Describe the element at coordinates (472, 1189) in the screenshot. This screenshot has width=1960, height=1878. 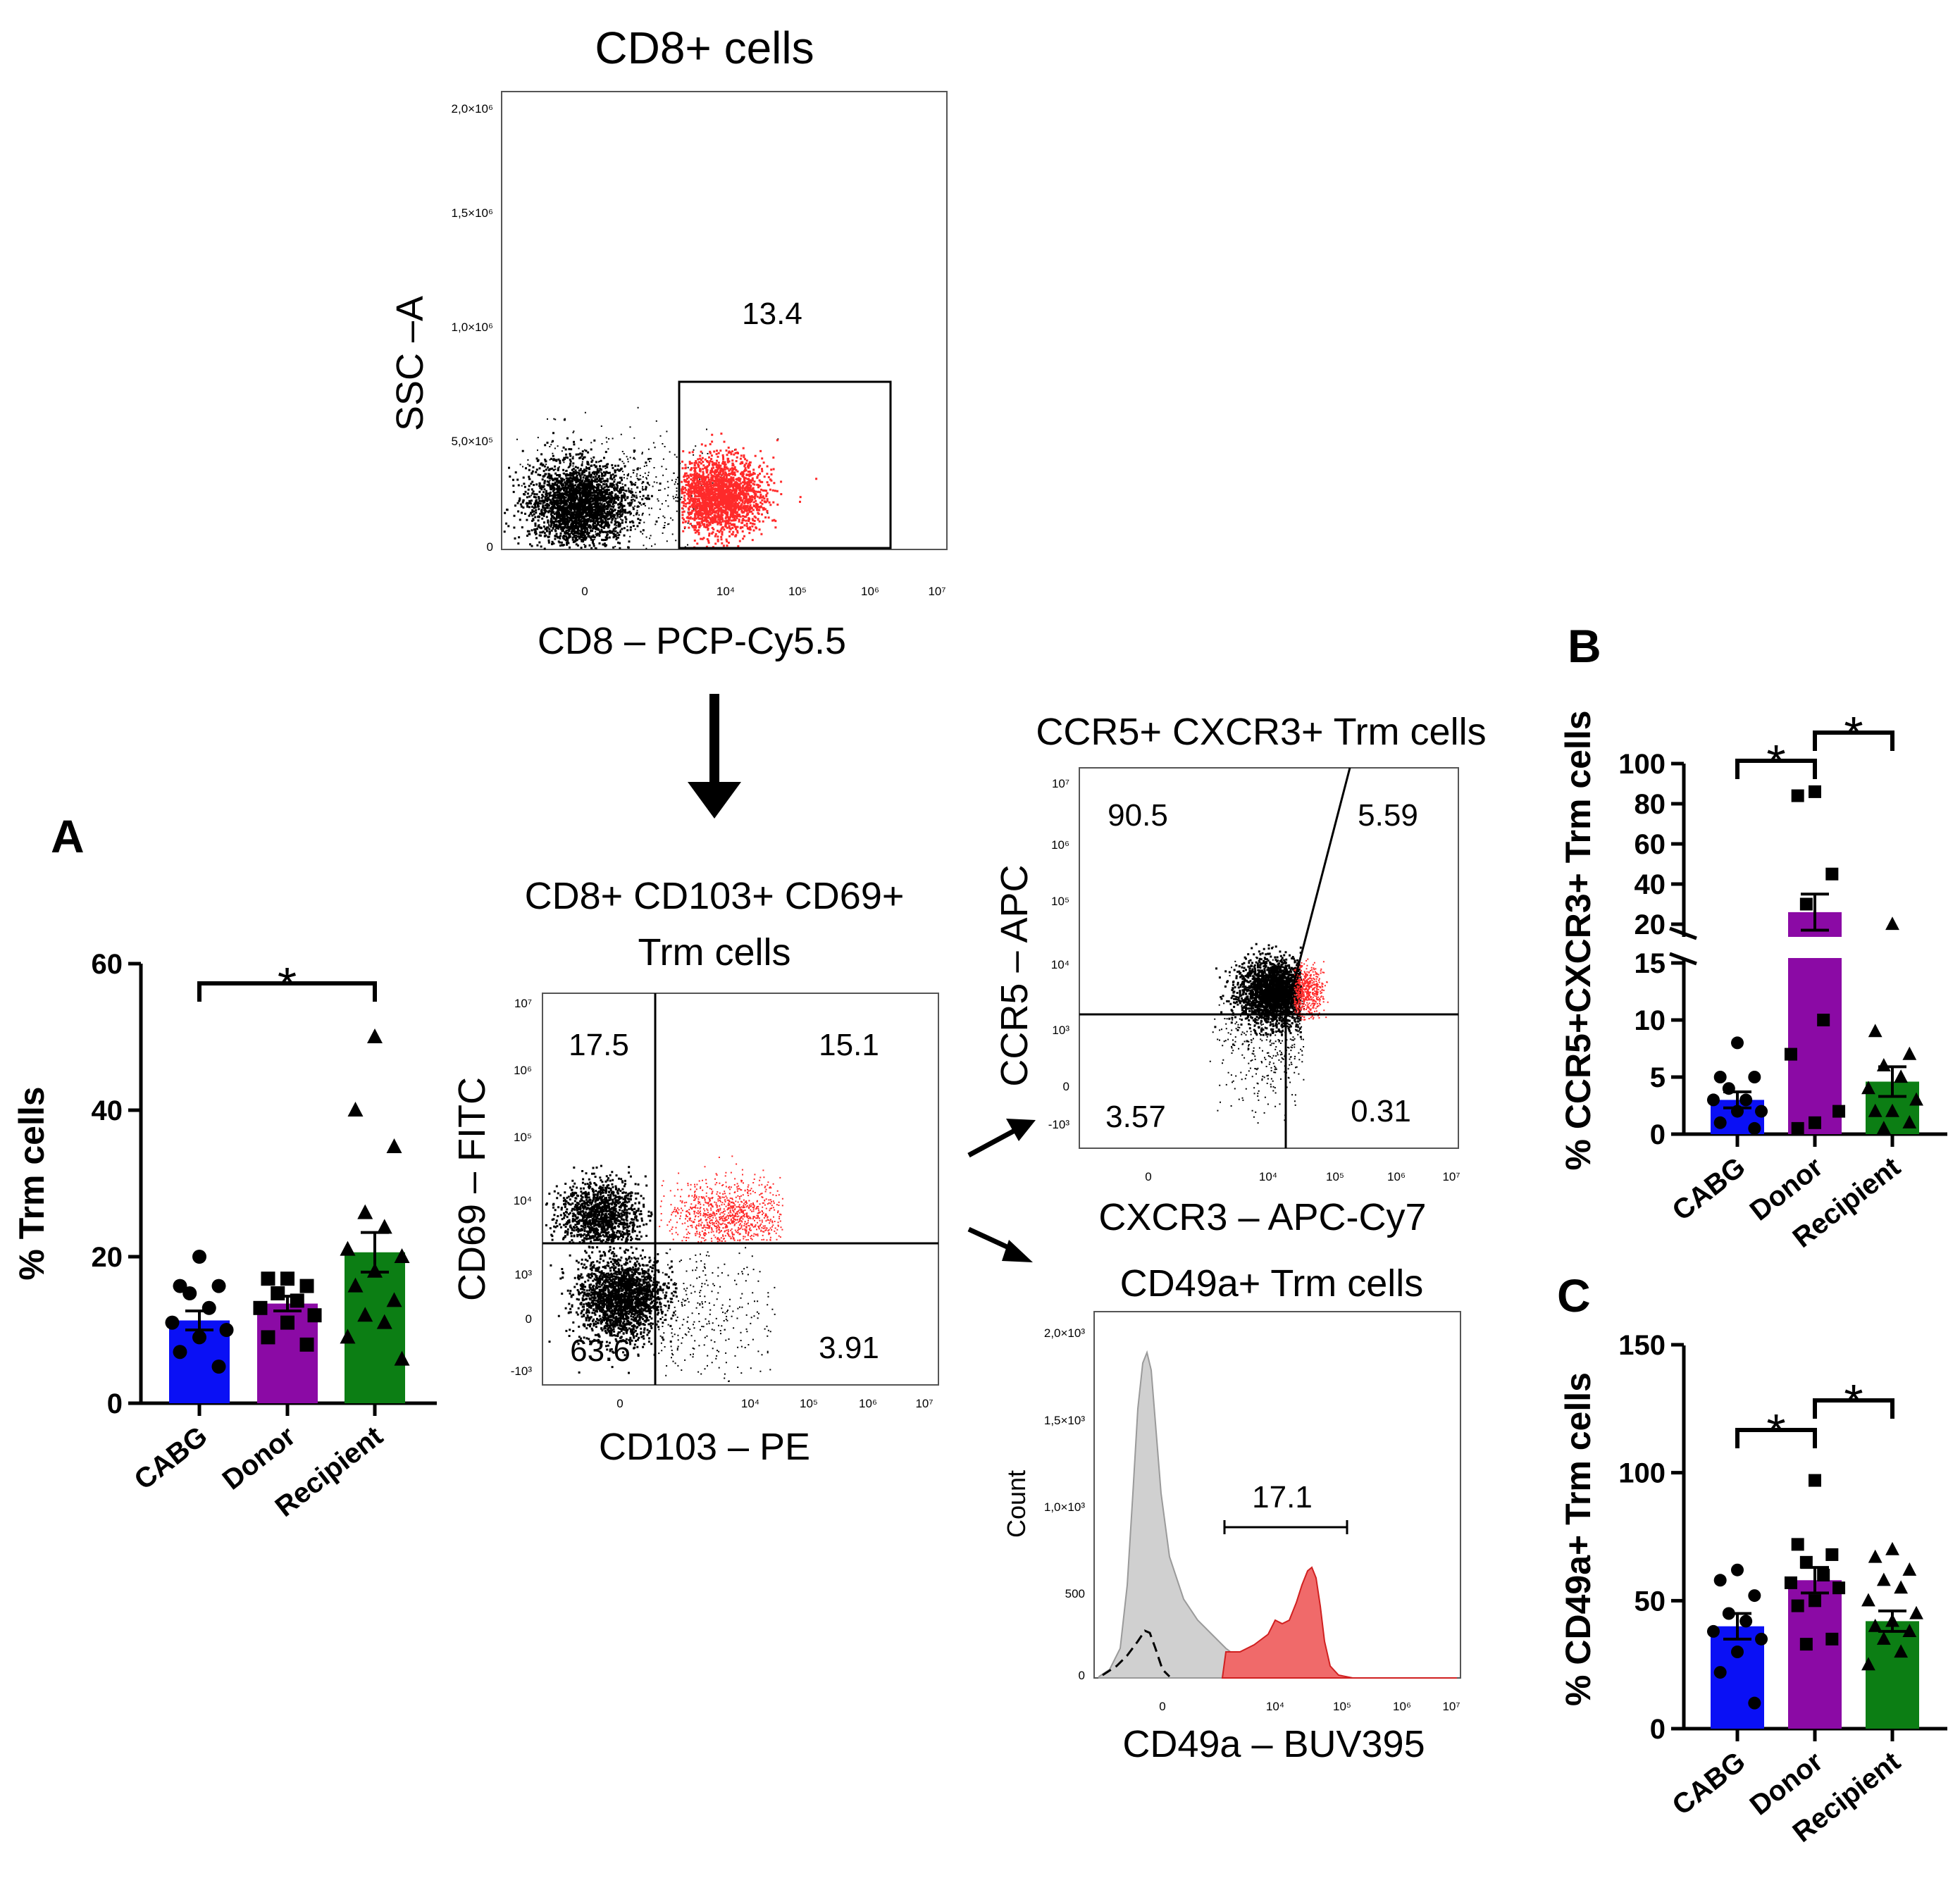
I see `flow-trm-ylabel: CD69 – FITC` at that location.